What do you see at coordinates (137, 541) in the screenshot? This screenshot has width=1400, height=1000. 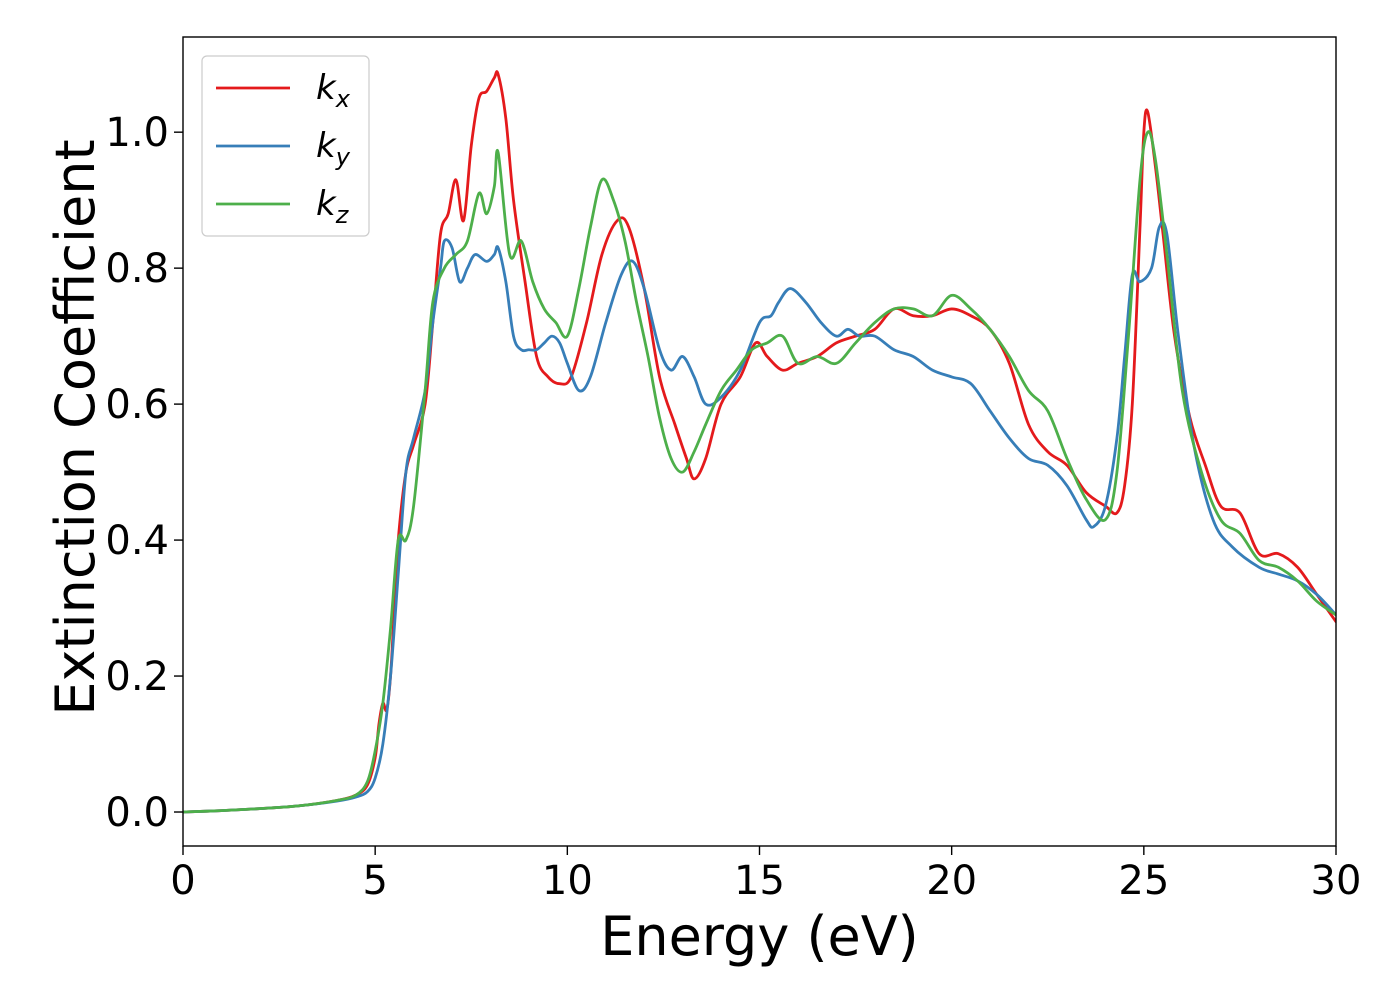 I see `y-tick-label: 0.4` at bounding box center [137, 541].